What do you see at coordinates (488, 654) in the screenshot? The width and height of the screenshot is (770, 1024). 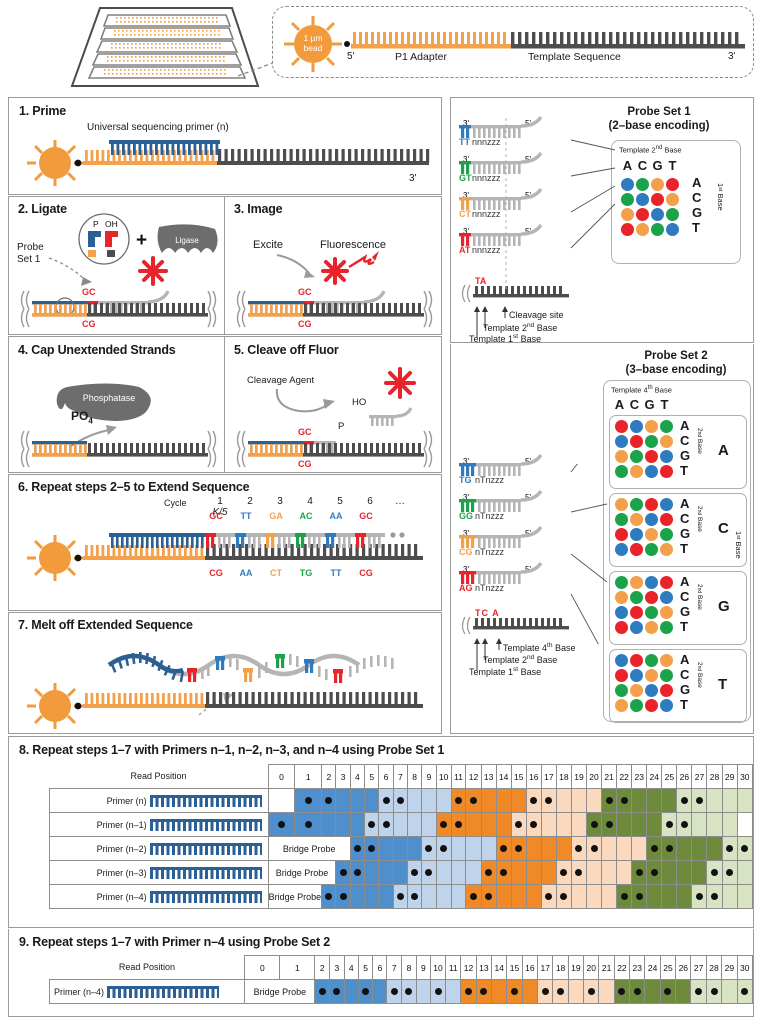 I see `probe-set-2-annotation-arrows` at bounding box center [488, 654].